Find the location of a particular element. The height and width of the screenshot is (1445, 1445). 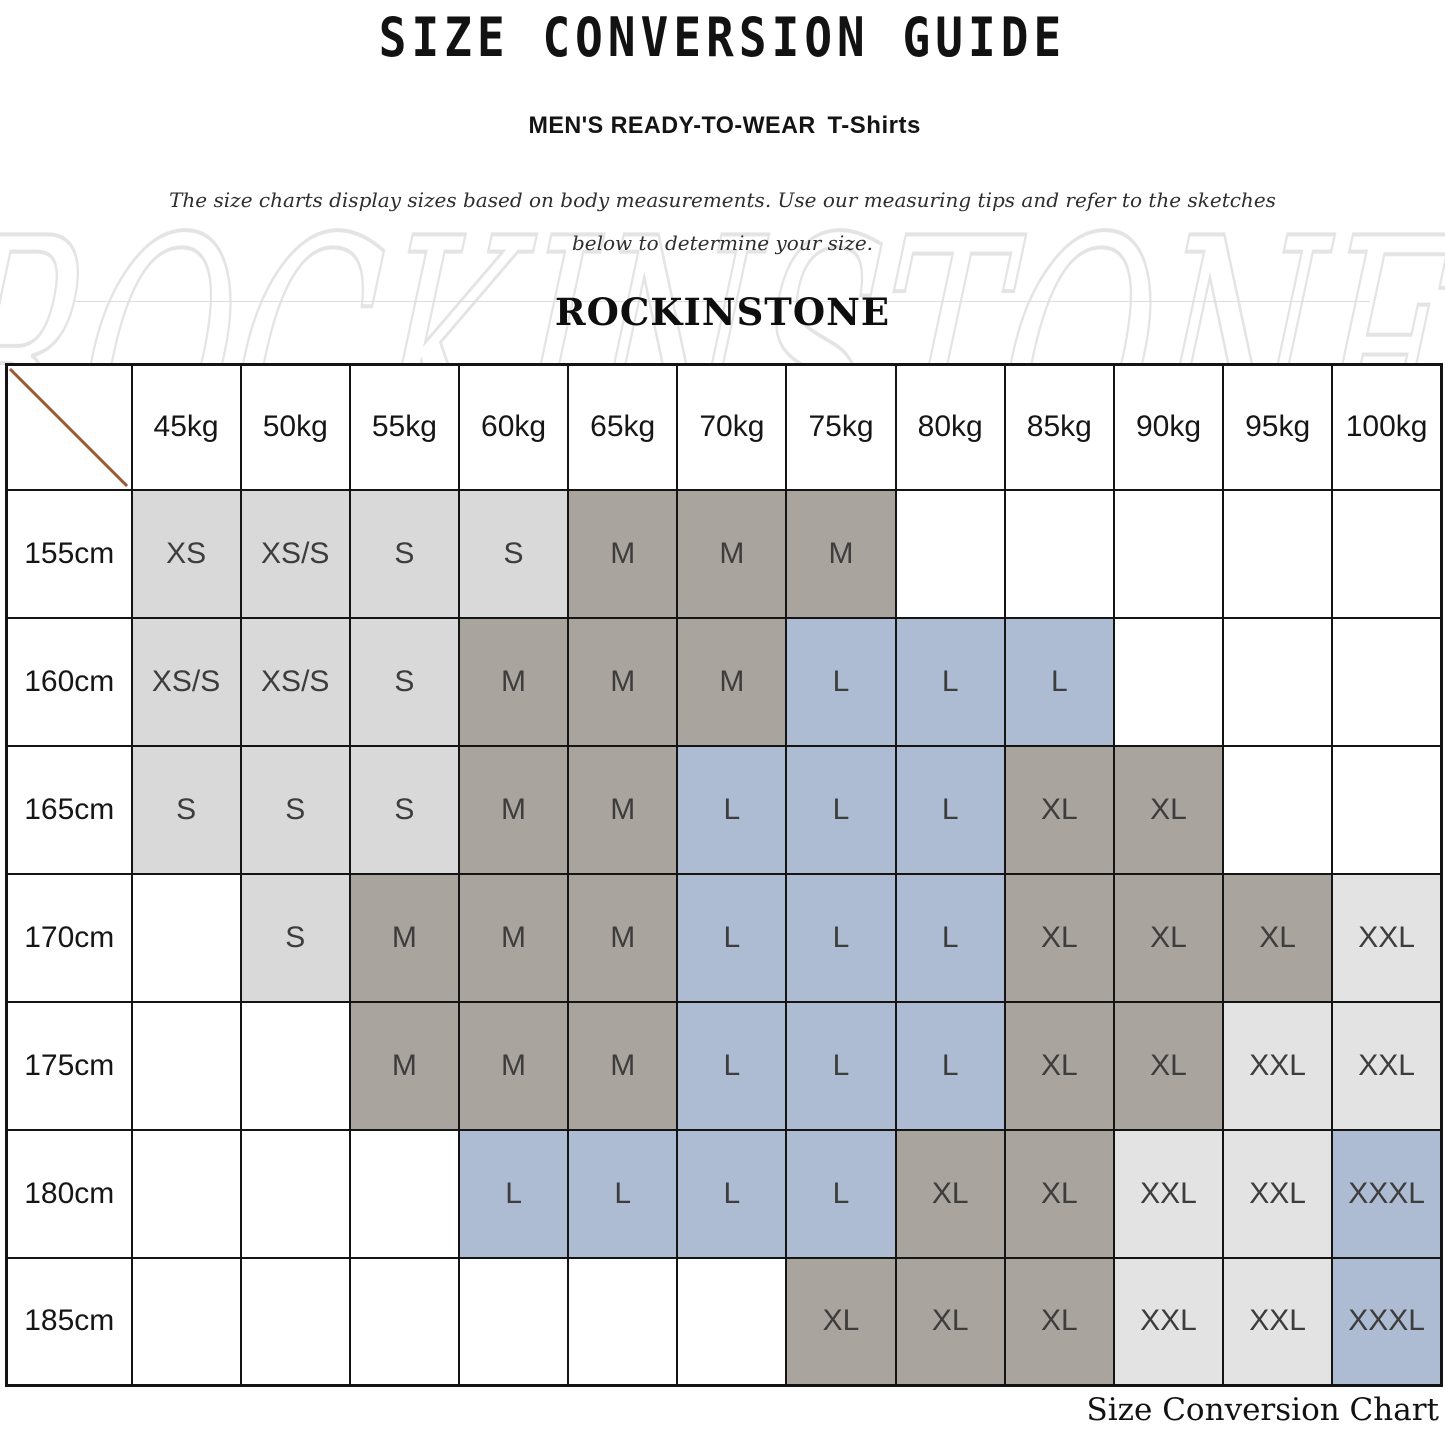

size-cell: XS is located at coordinates (186, 553).